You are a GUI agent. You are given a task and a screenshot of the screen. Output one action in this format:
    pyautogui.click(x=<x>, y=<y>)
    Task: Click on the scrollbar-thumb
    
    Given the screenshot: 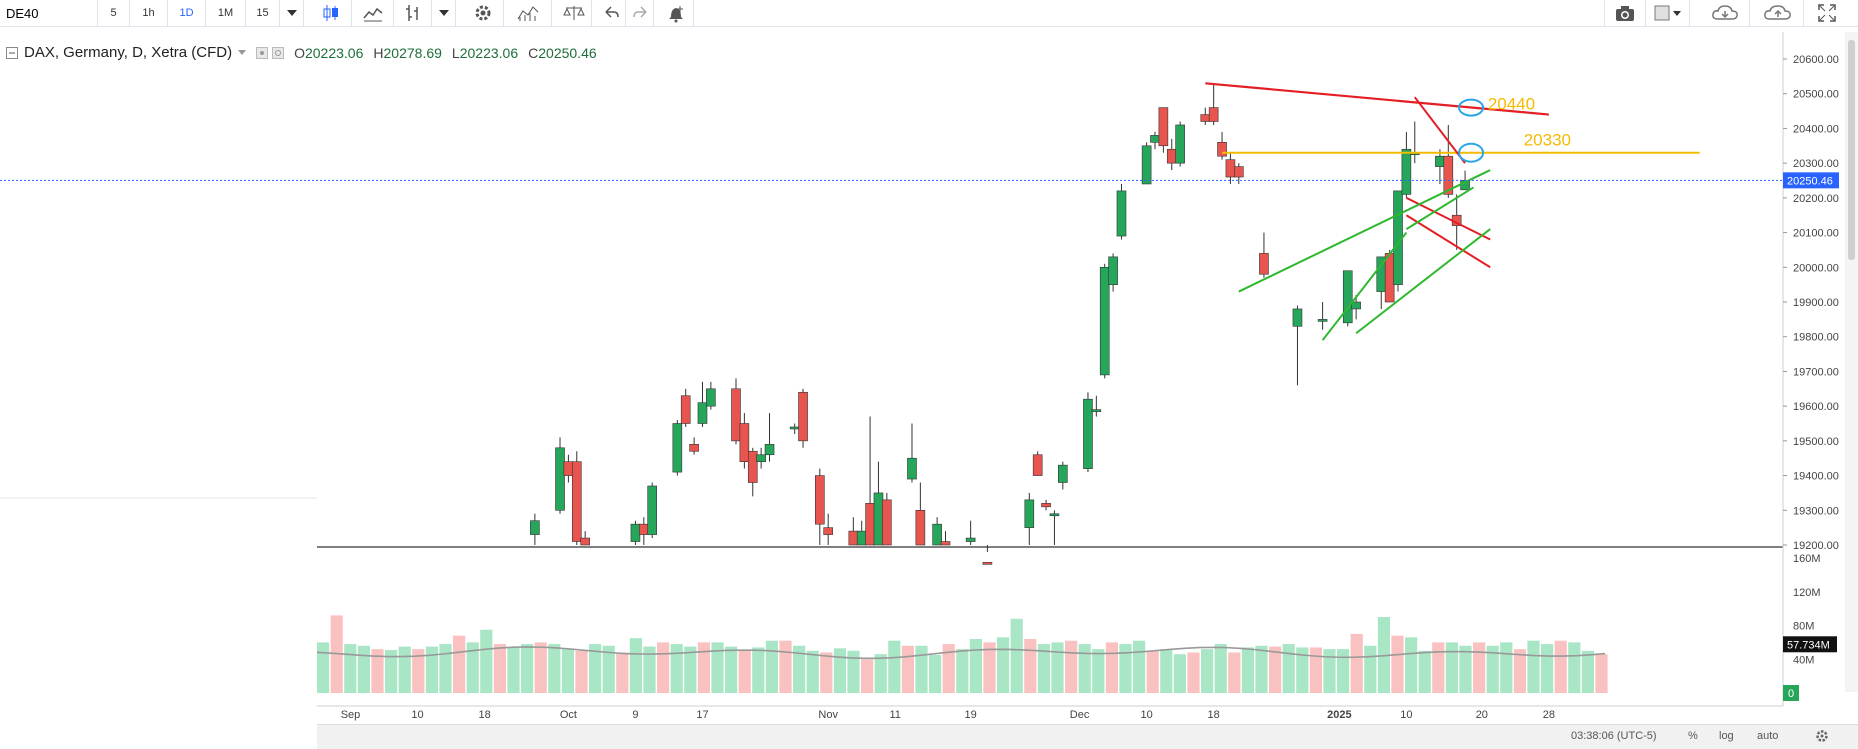 What is the action you would take?
    pyautogui.click(x=1851, y=150)
    